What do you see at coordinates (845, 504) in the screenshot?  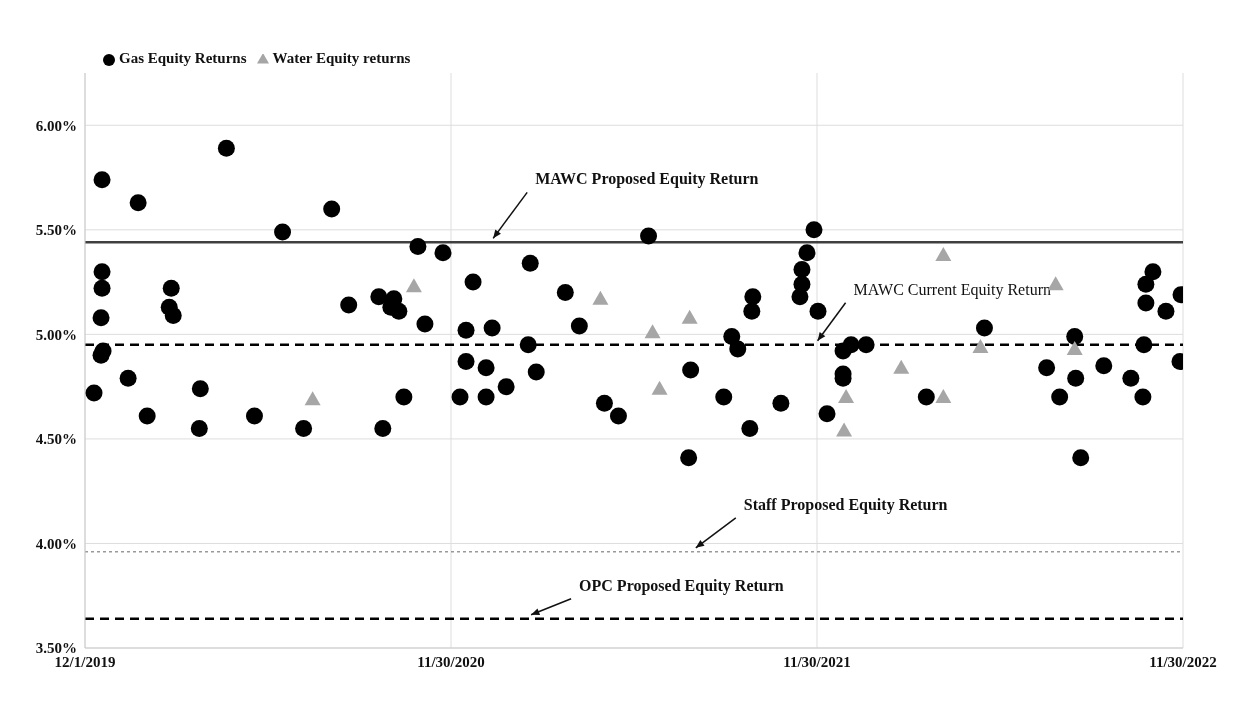 I see `ref-line-label: Staff Proposed Equity Return` at bounding box center [845, 504].